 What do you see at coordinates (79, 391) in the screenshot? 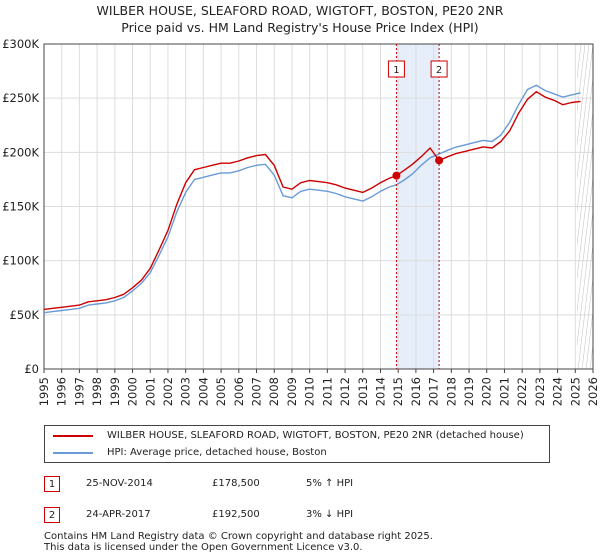
I see `x-tick-label: 1997` at bounding box center [79, 391].